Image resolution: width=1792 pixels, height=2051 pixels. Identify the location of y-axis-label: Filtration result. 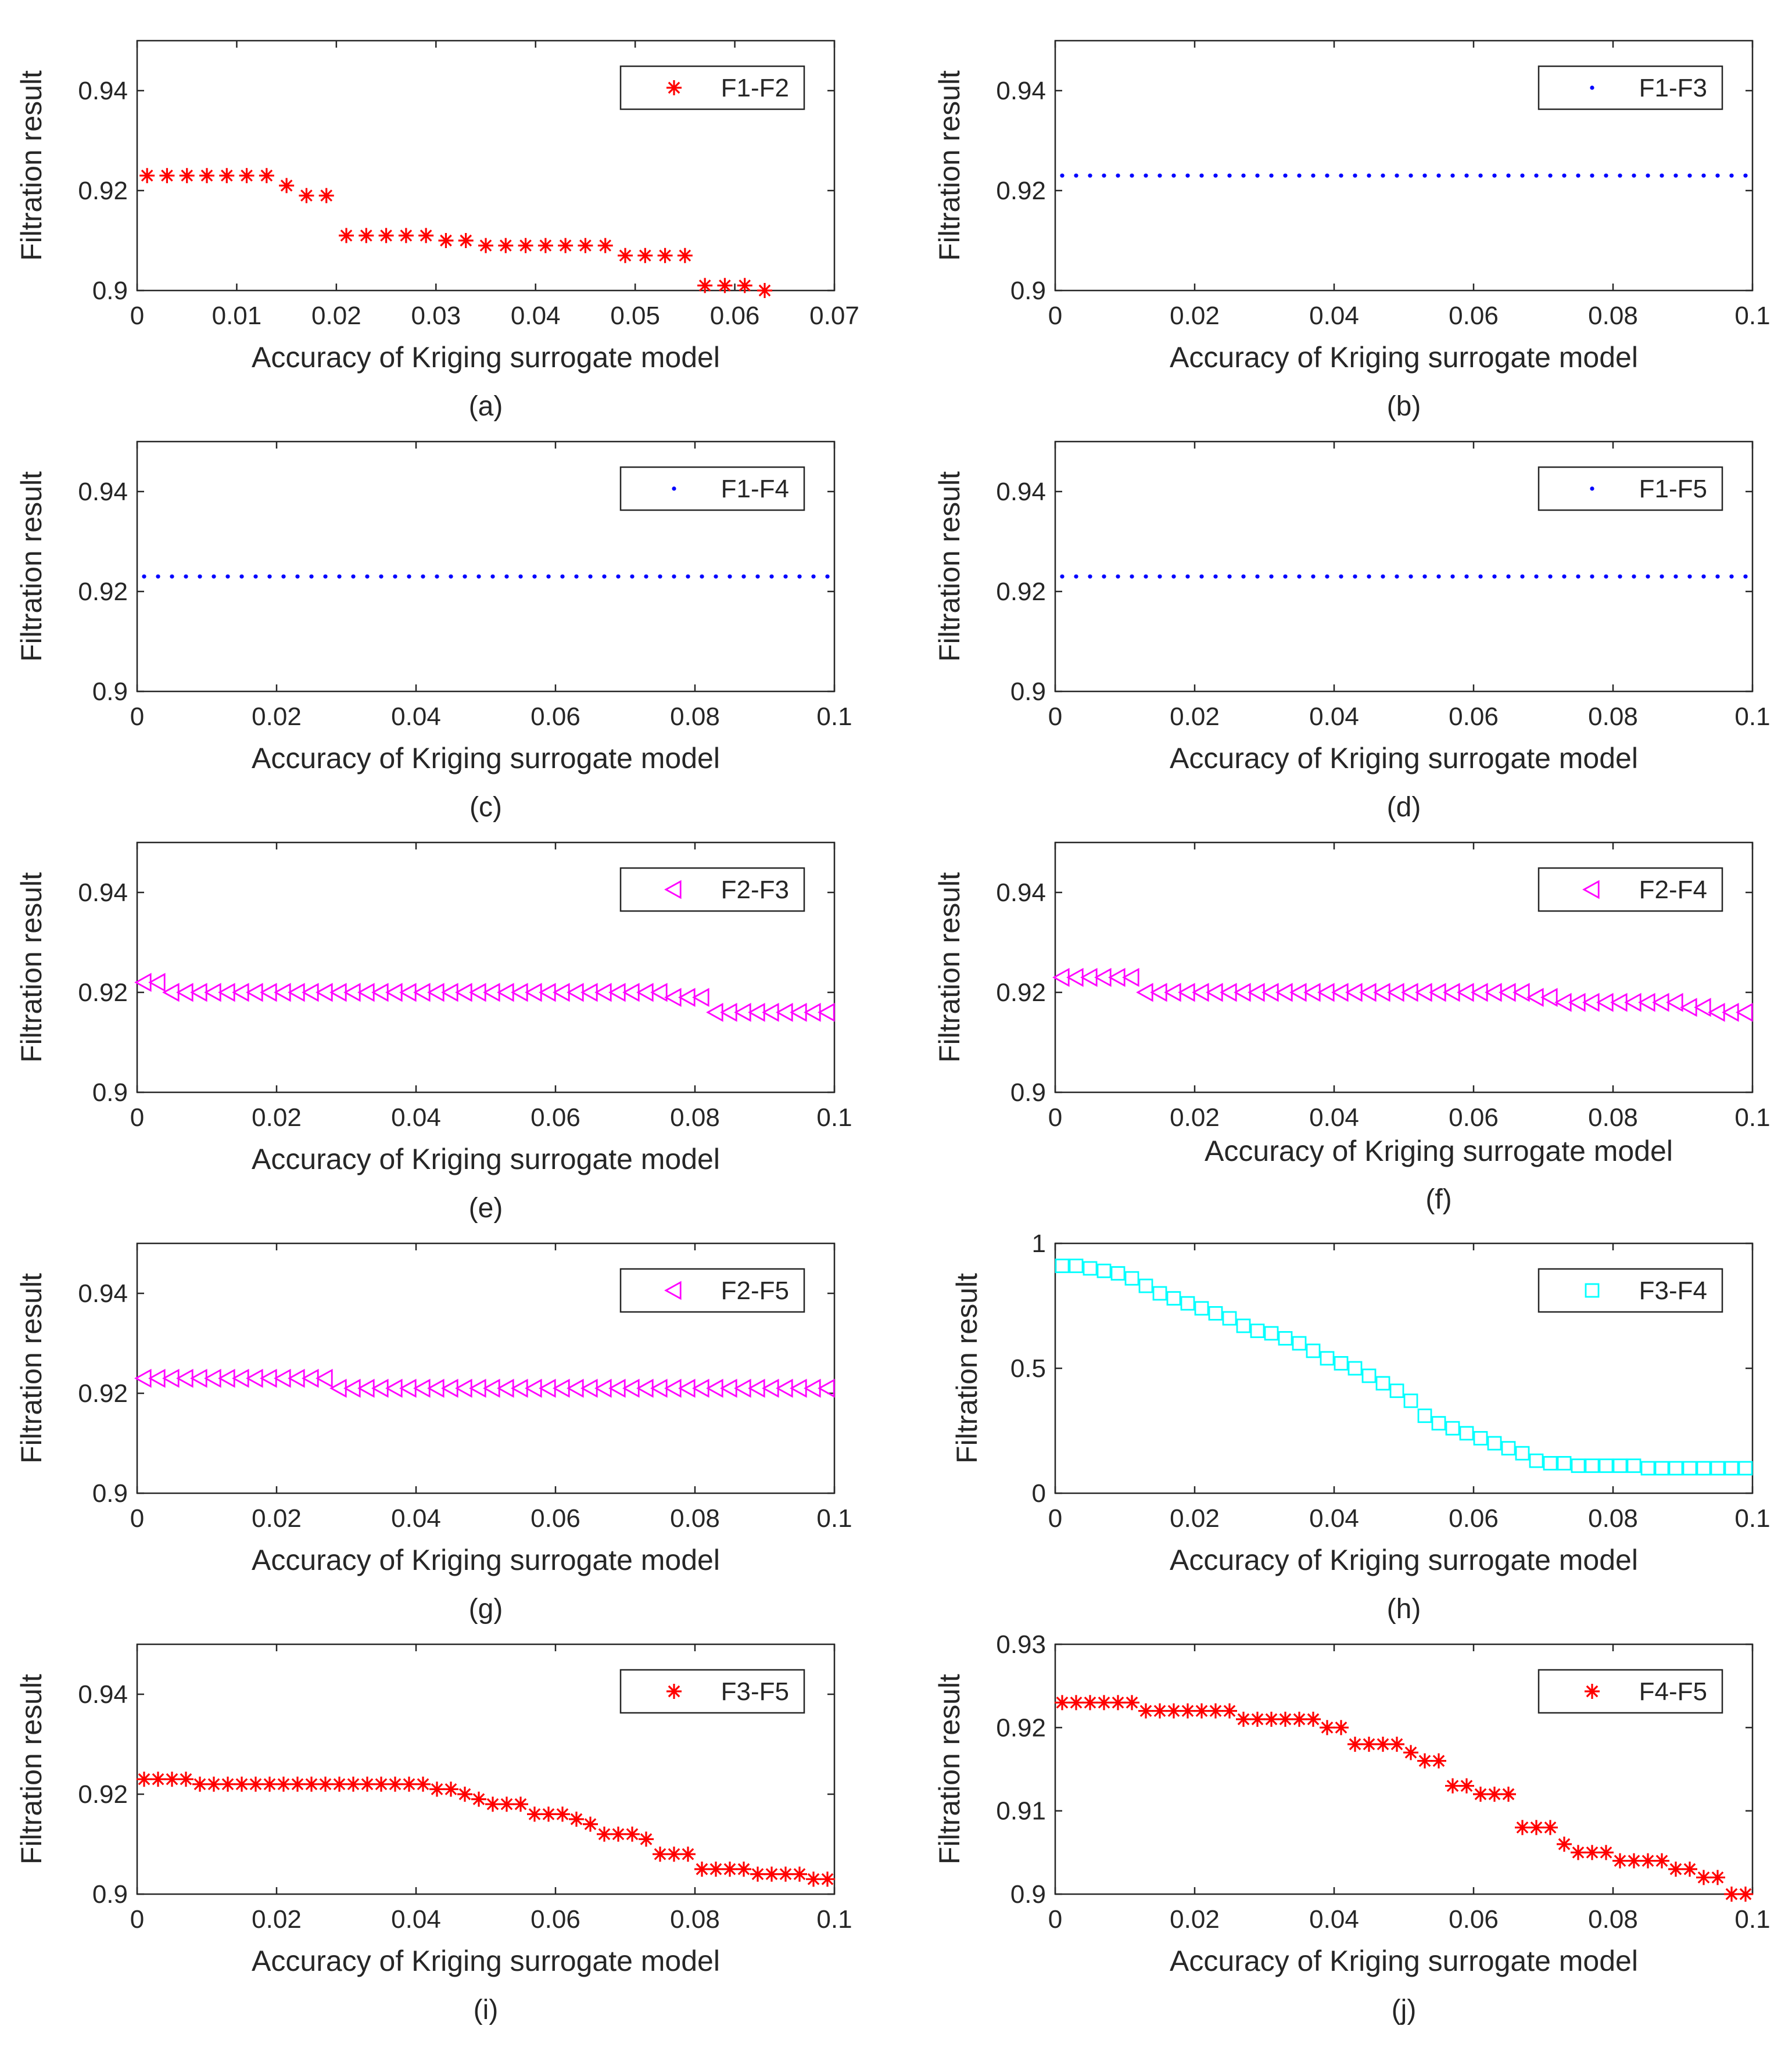
(32, 967).